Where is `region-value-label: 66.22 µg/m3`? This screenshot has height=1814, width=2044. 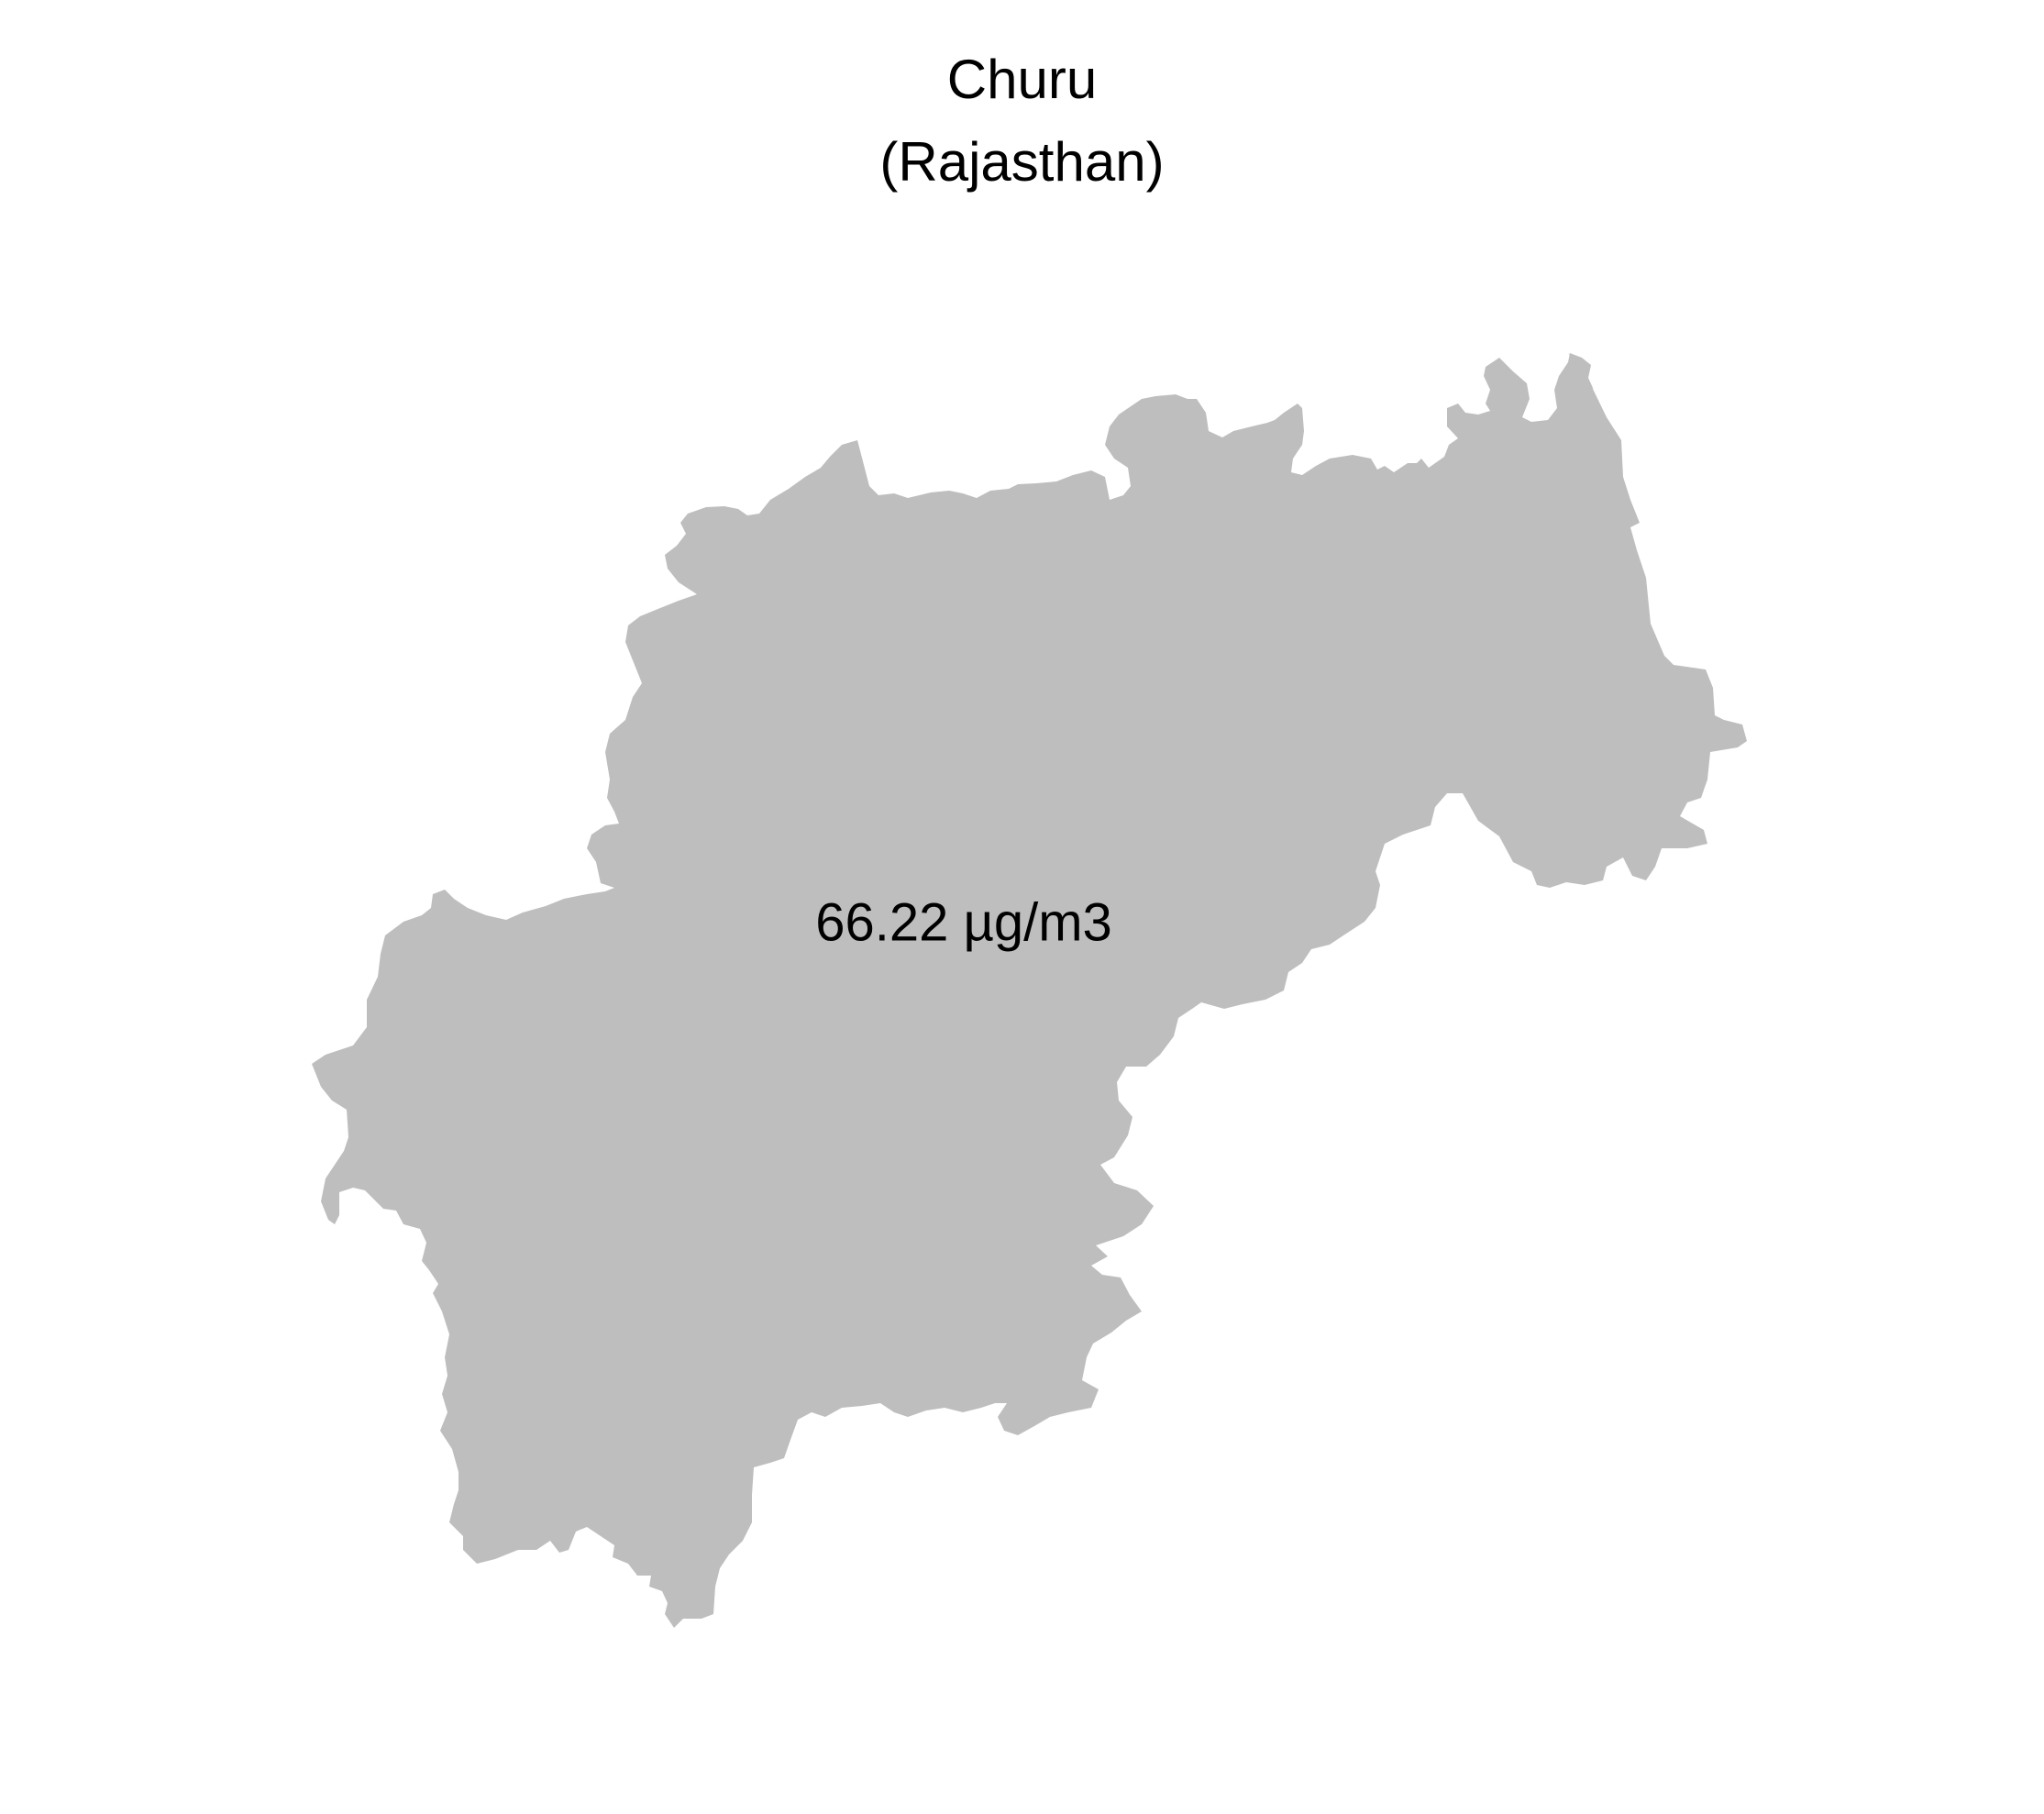
region-value-label: 66.22 µg/m3 is located at coordinates (964, 922).